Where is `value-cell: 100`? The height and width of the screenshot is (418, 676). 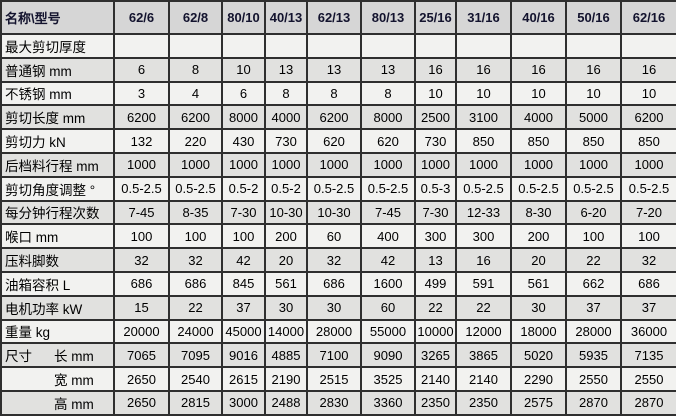 value-cell: 100 is located at coordinates (648, 236).